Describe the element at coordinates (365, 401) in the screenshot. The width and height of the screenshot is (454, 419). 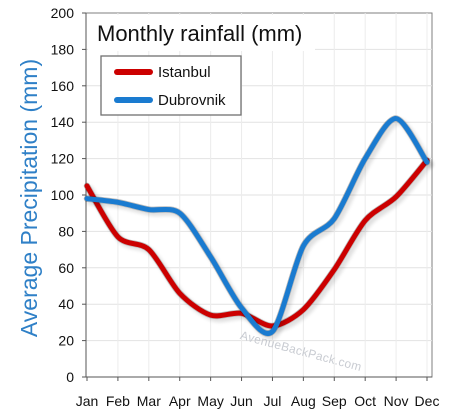
I see `x-tick-label-oct: Oct` at that location.